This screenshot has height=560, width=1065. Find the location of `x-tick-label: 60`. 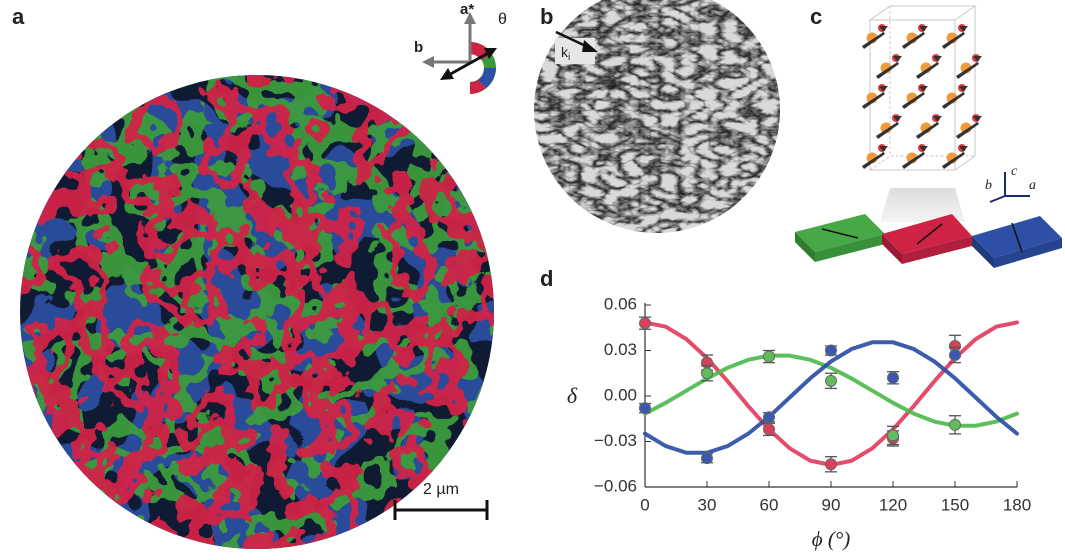

x-tick-label: 60 is located at coordinates (769, 504).